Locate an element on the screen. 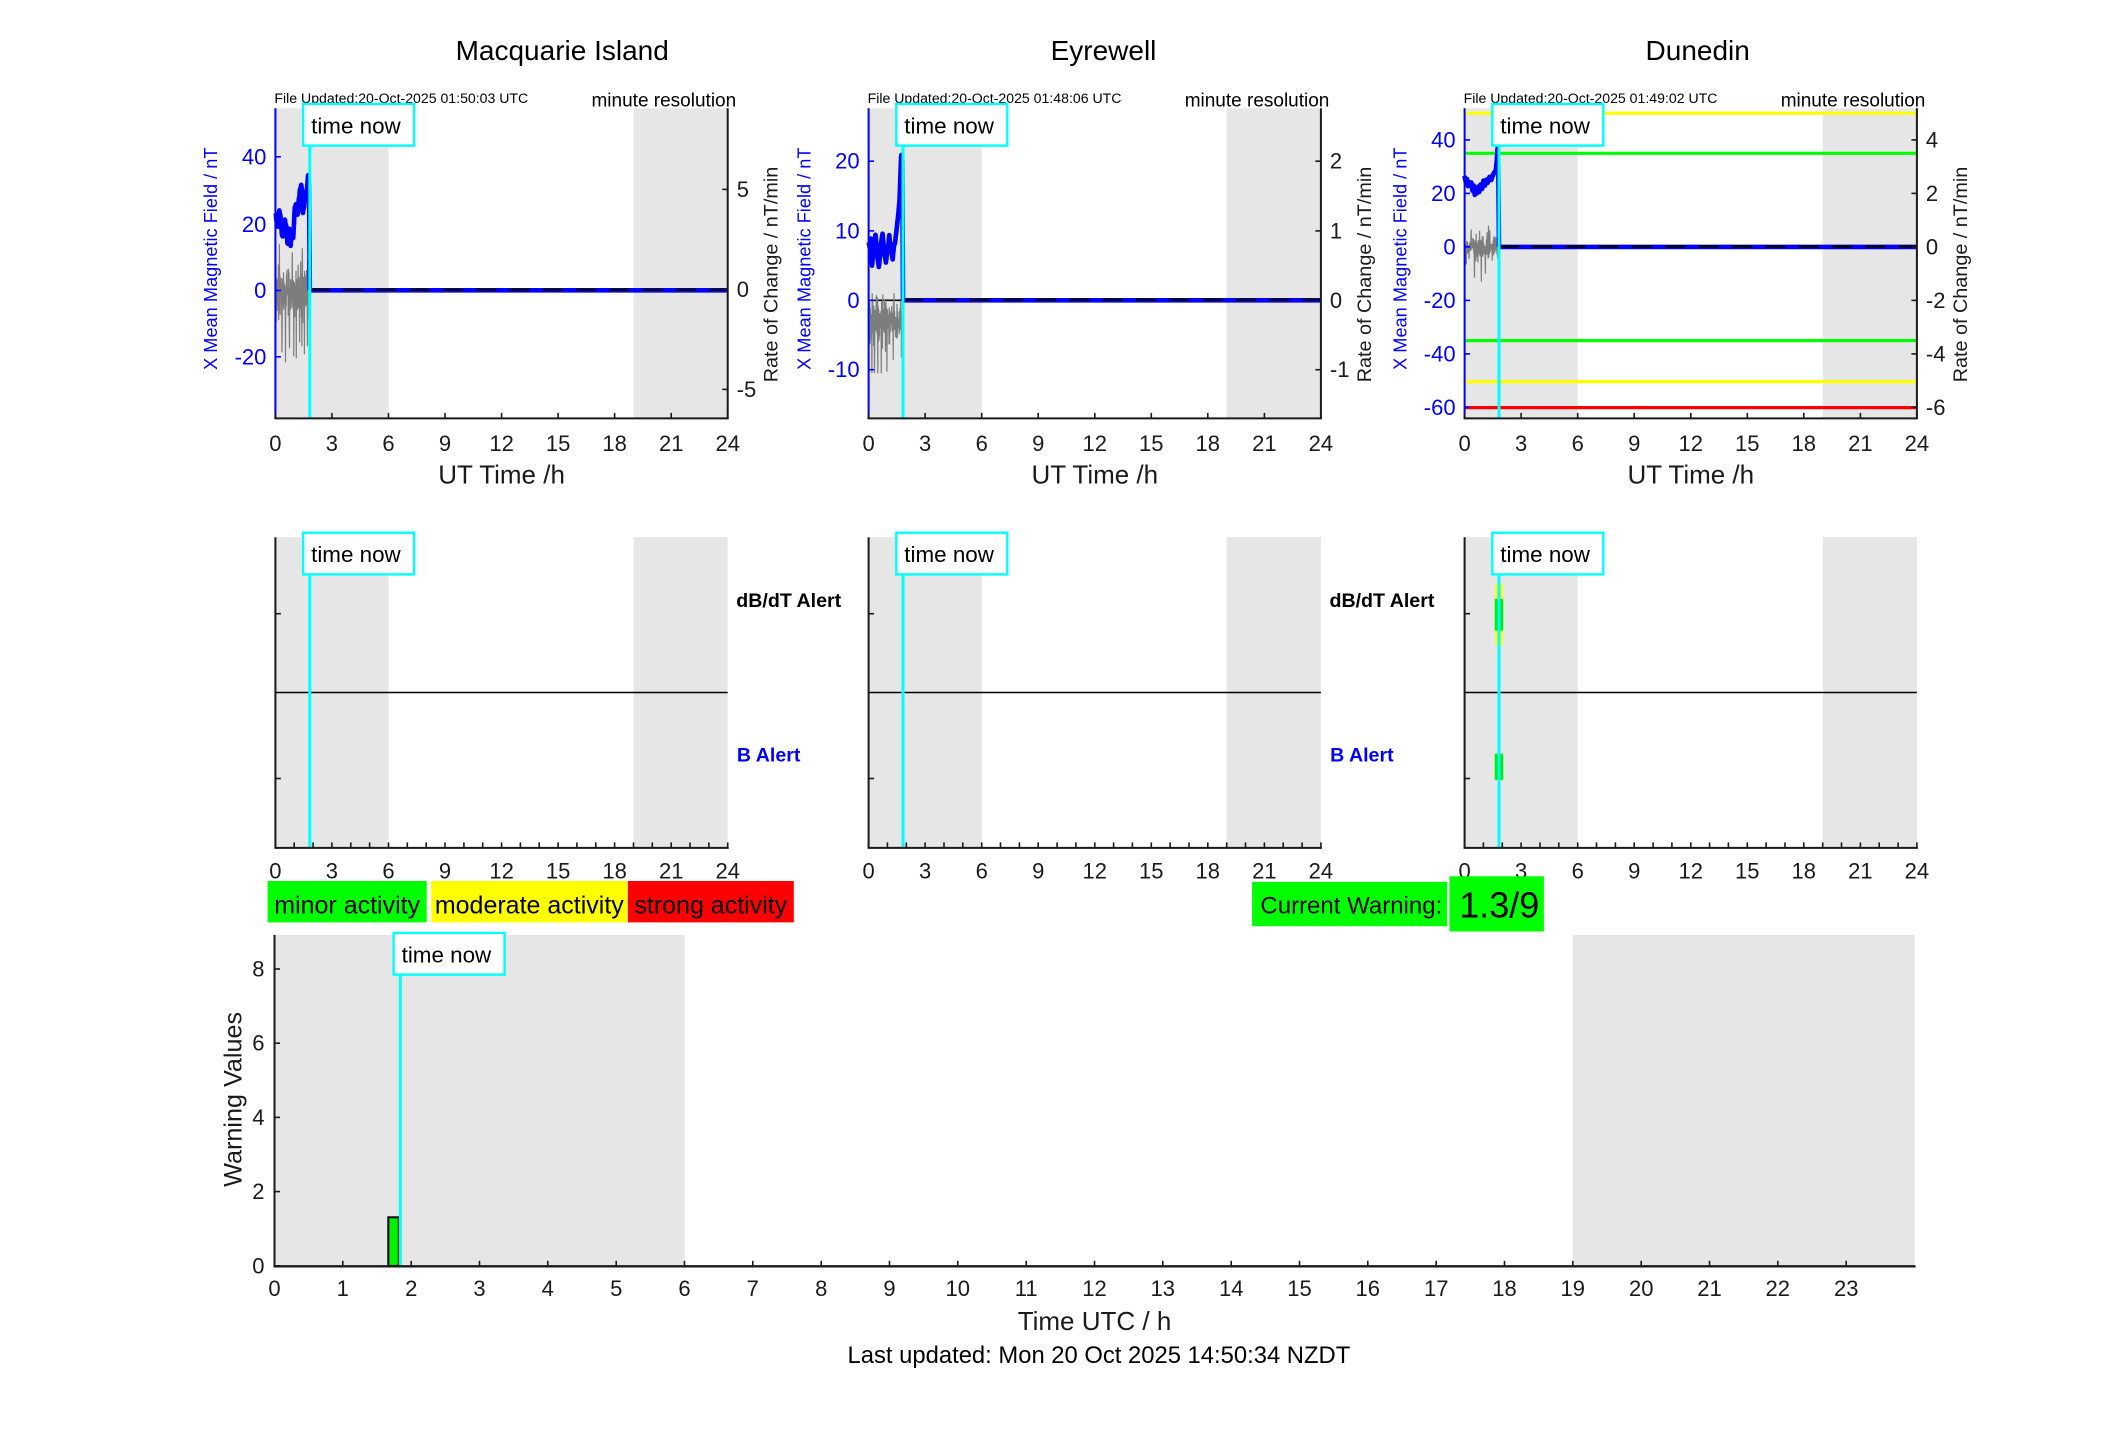 The height and width of the screenshot is (1437, 2117). svg-text: 8 is located at coordinates (821, 1288).